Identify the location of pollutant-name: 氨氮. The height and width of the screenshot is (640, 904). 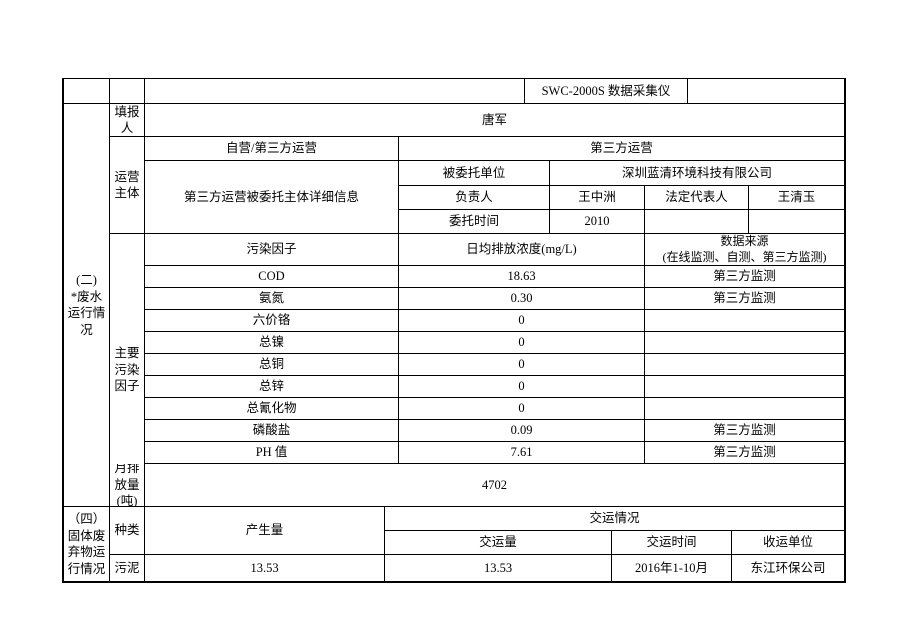
(272, 299).